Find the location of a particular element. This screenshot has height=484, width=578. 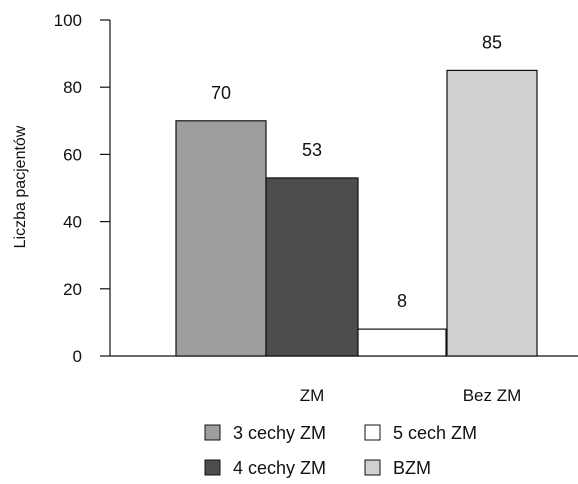

legend-label: BZM is located at coordinates (412, 468).